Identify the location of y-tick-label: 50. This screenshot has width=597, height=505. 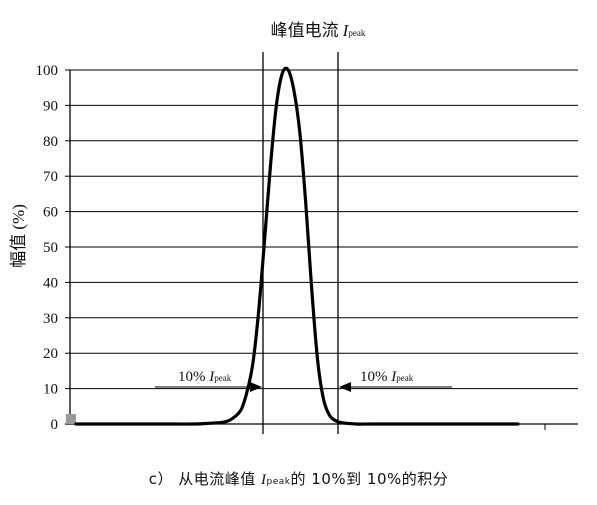
(50, 248).